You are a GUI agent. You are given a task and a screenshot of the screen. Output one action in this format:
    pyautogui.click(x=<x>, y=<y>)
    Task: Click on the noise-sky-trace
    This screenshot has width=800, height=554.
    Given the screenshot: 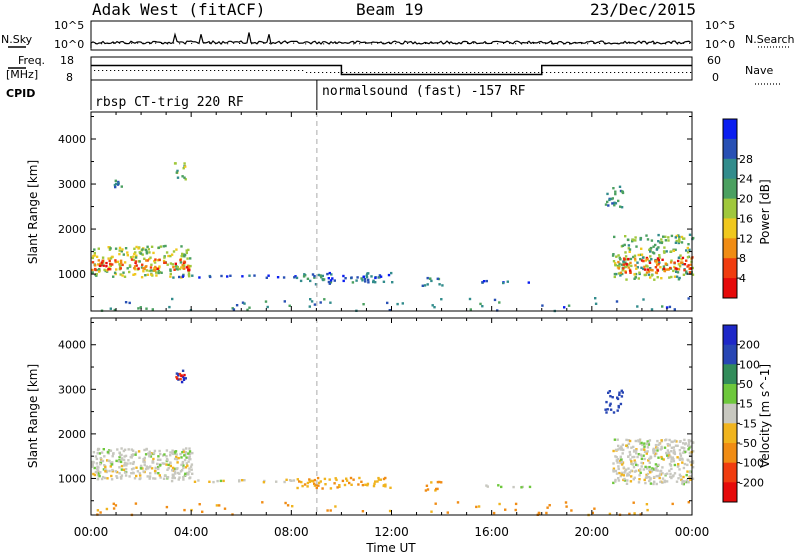 What is the action you would take?
    pyautogui.click(x=391, y=40)
    